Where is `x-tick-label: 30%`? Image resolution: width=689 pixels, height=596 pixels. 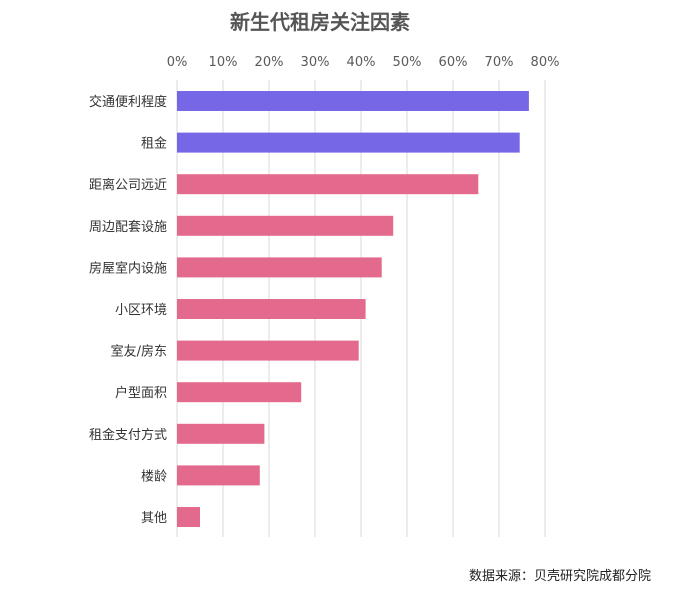 x-tick-label: 30% is located at coordinates (315, 62).